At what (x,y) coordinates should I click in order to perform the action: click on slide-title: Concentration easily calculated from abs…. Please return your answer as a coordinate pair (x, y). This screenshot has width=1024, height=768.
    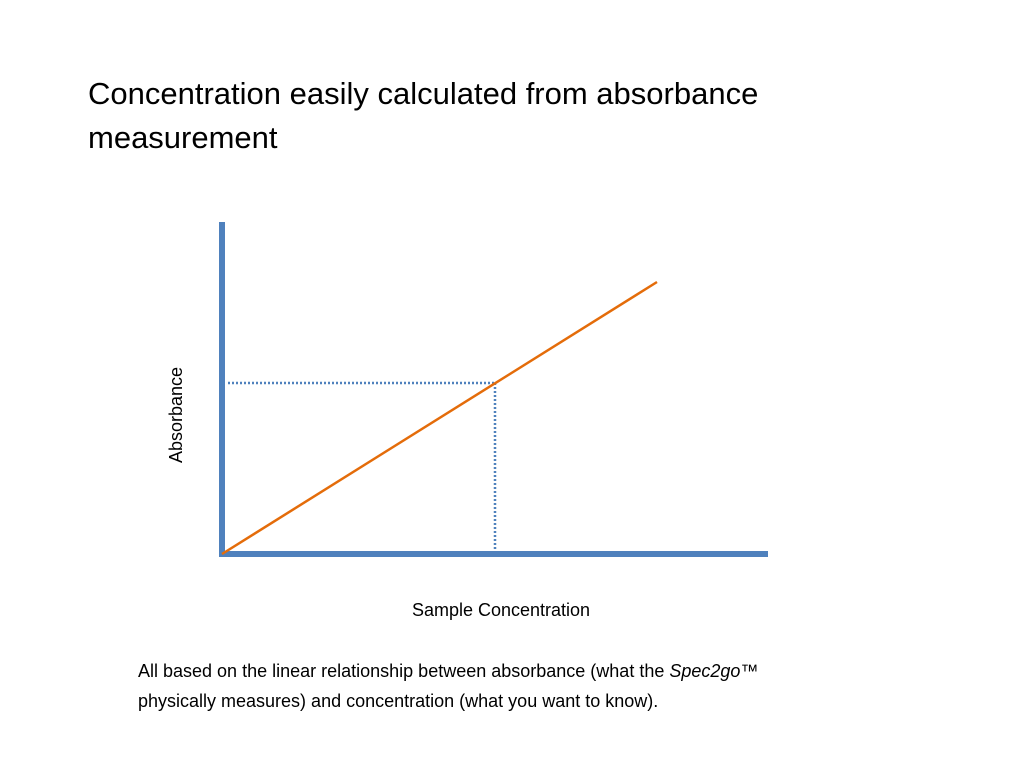
    Looking at the image, I should click on (423, 115).